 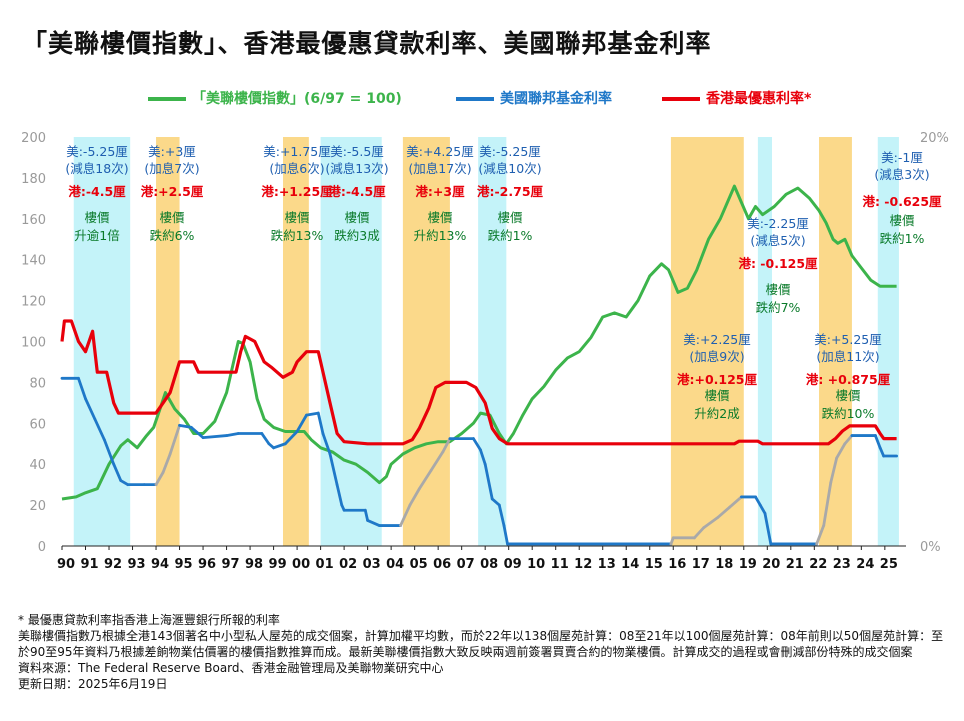 I want to click on annotation-us-rate: (減息5次), so click(x=777, y=240).